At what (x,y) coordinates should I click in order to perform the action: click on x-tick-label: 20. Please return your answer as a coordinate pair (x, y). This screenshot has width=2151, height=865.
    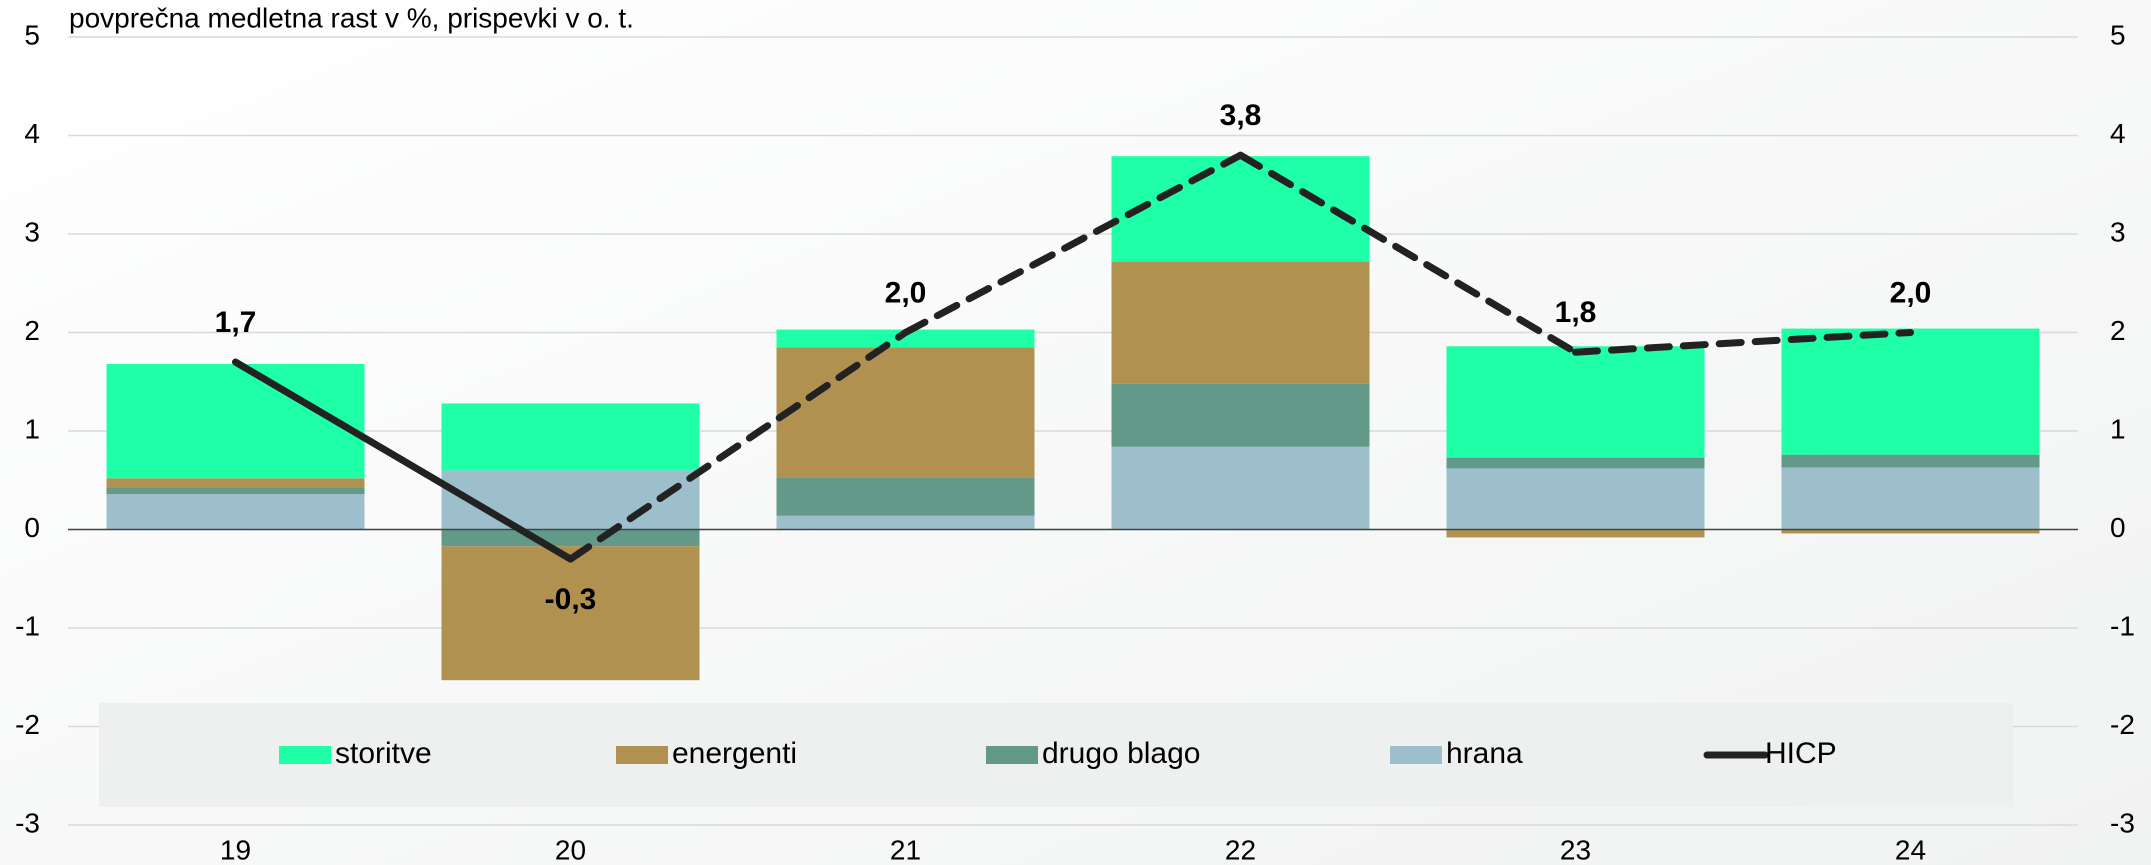
    Looking at the image, I should click on (570, 849).